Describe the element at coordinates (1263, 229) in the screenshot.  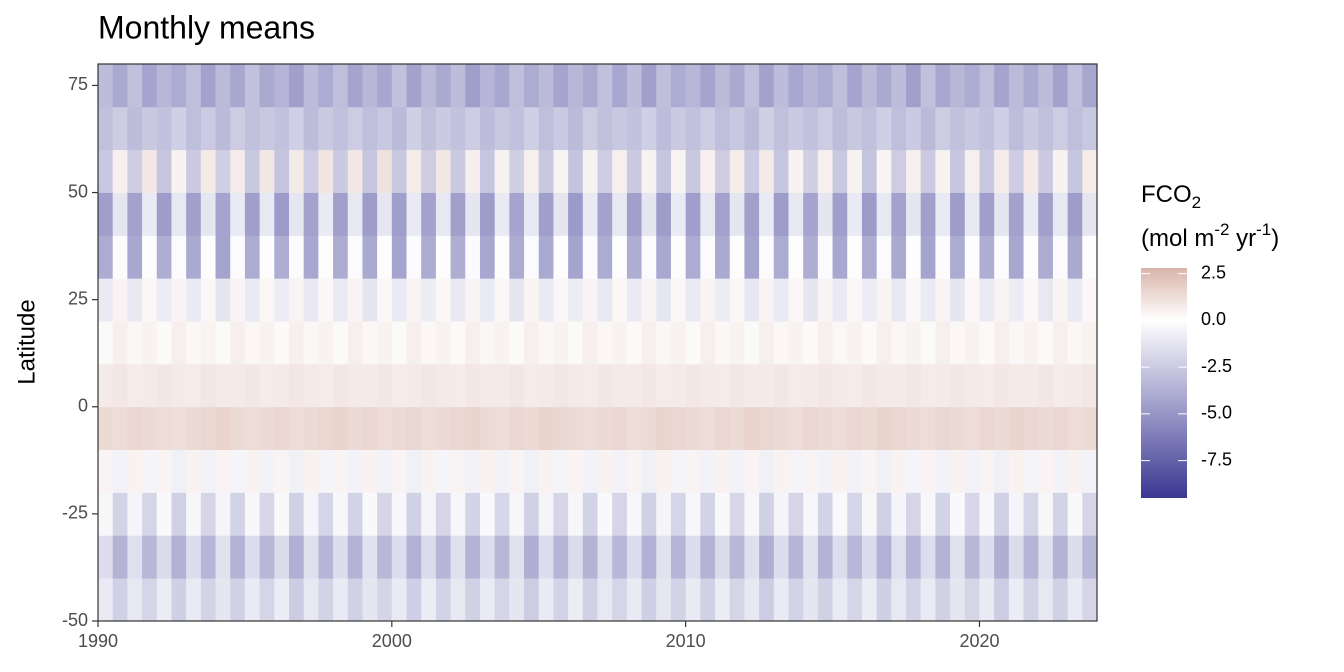
I see `legend-title-sup: -1` at that location.